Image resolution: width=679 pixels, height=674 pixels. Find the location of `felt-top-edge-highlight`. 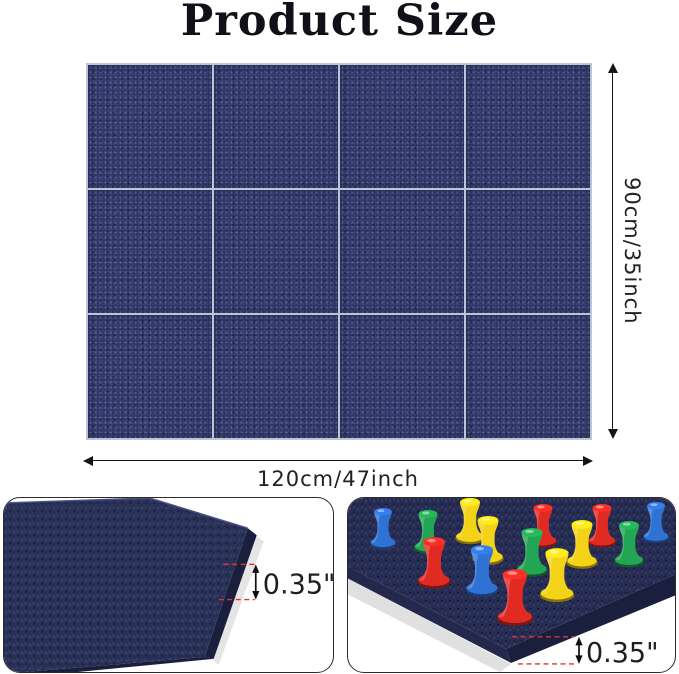

felt-top-edge-highlight is located at coordinates (126, 513).